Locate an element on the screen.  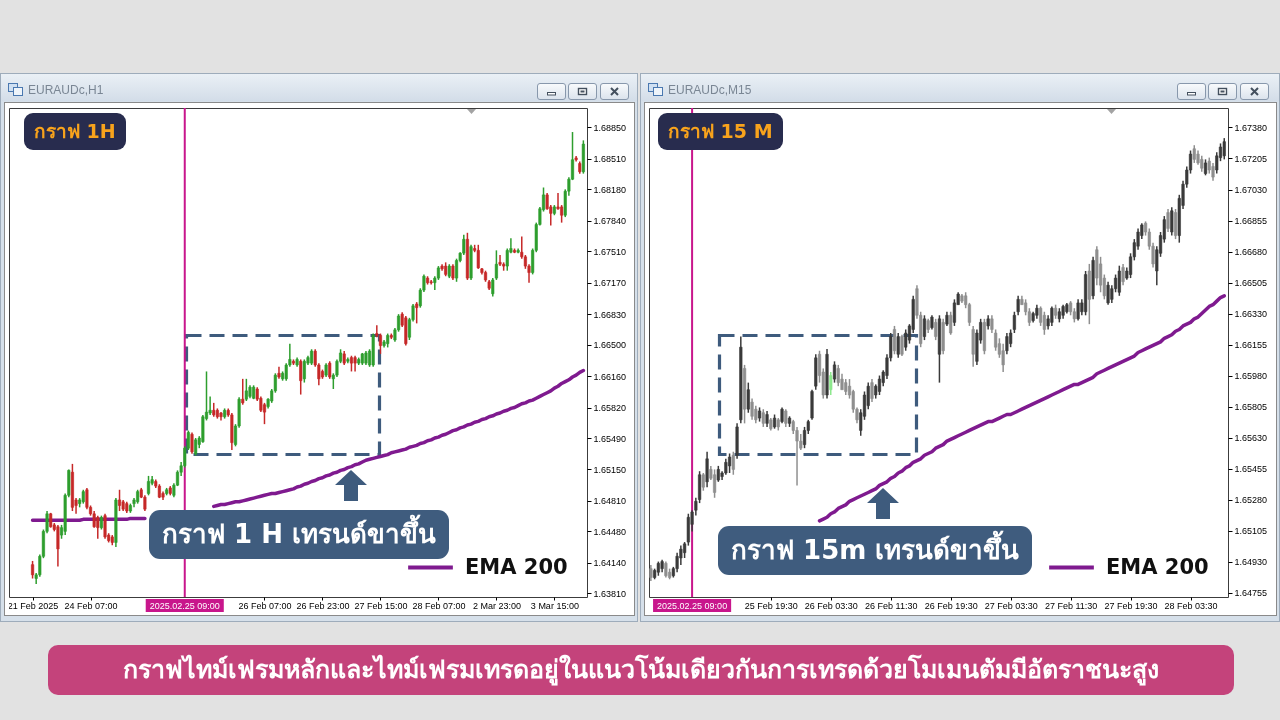
y-tick-label: 1.67030 is located at coordinates (1251, 190).